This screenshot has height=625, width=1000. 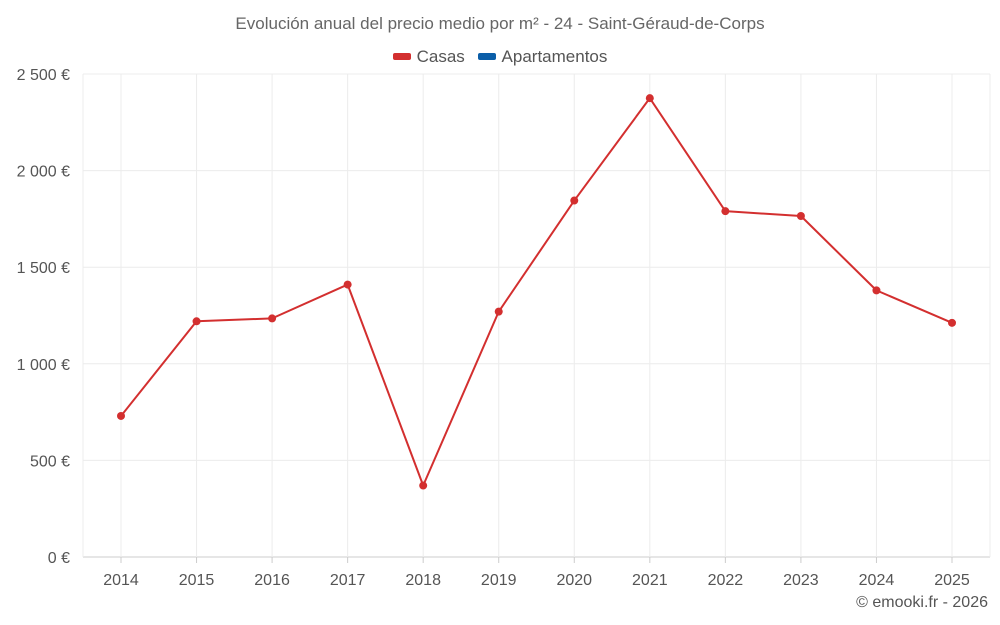 I want to click on y-tick-label: 500 €, so click(x=50, y=461).